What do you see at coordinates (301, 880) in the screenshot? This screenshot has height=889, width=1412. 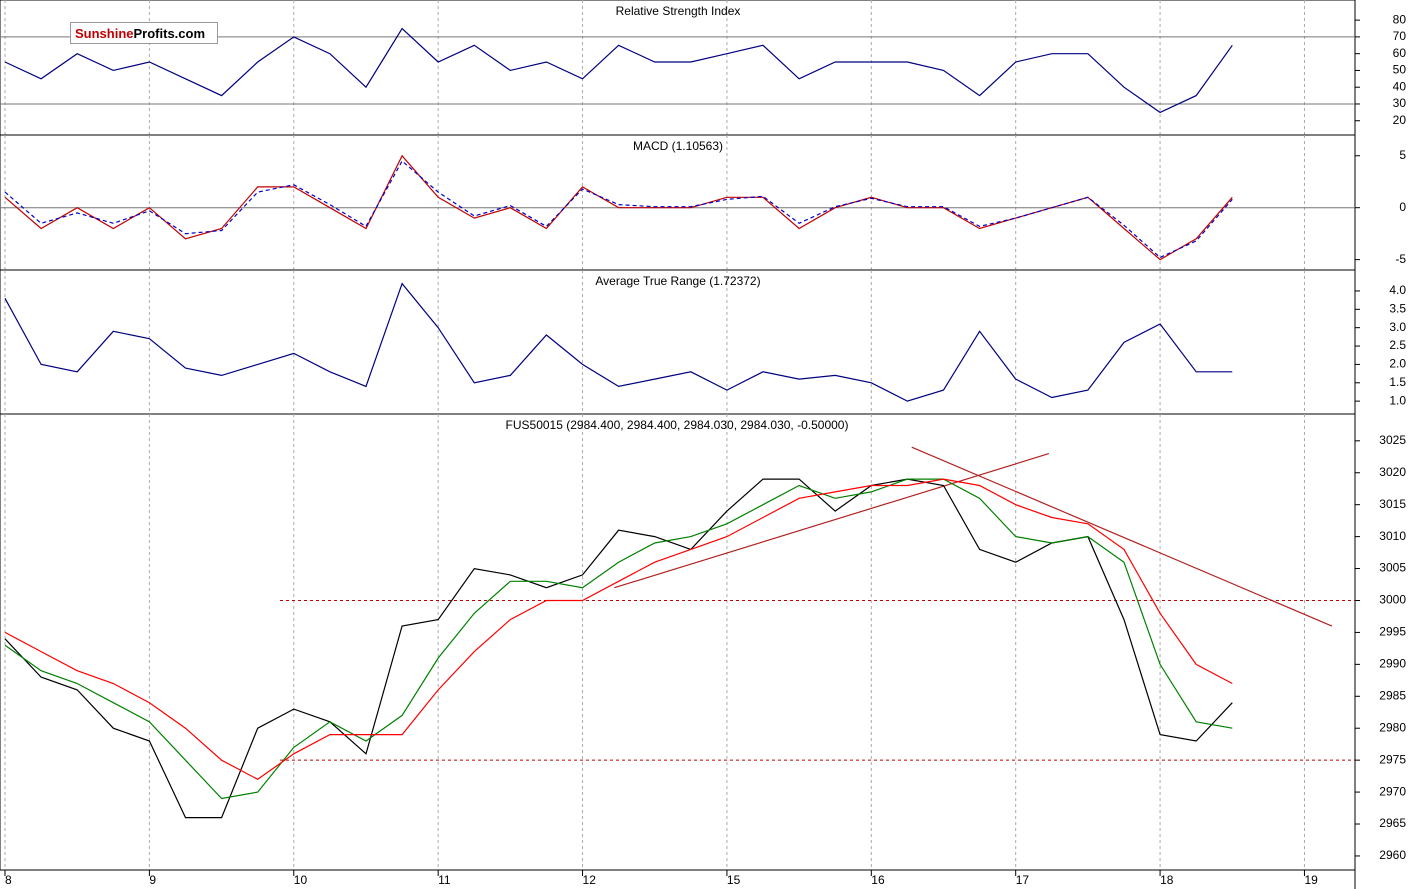 I see `x-tick-label: 10` at bounding box center [301, 880].